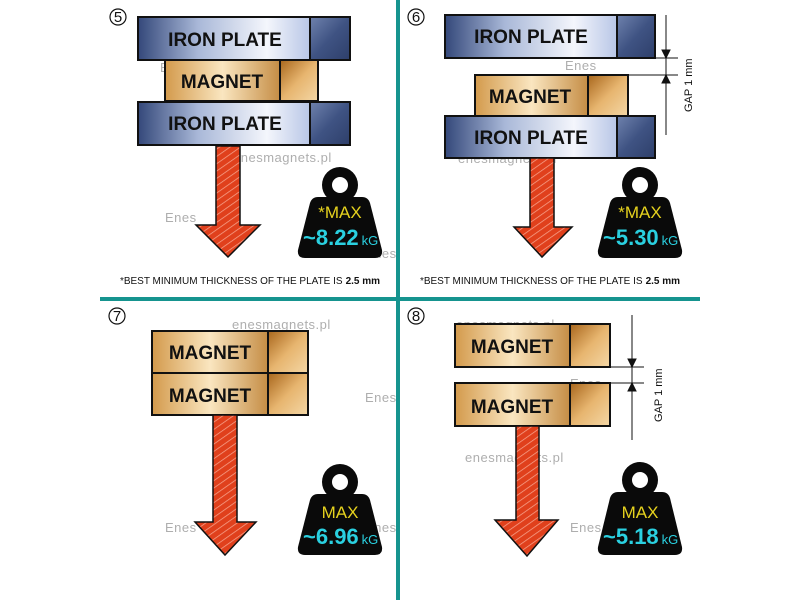 The image size is (800, 600). Describe the element at coordinates (640, 536) in the screenshot. I see `max-force-value: ~5.18 kG` at that location.